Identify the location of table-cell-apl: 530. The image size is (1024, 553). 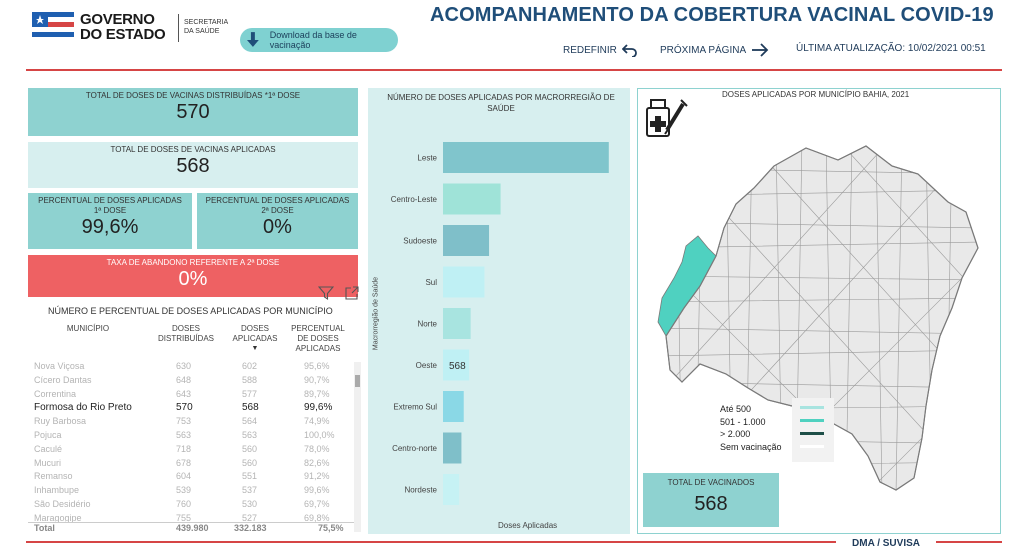
(250, 503).